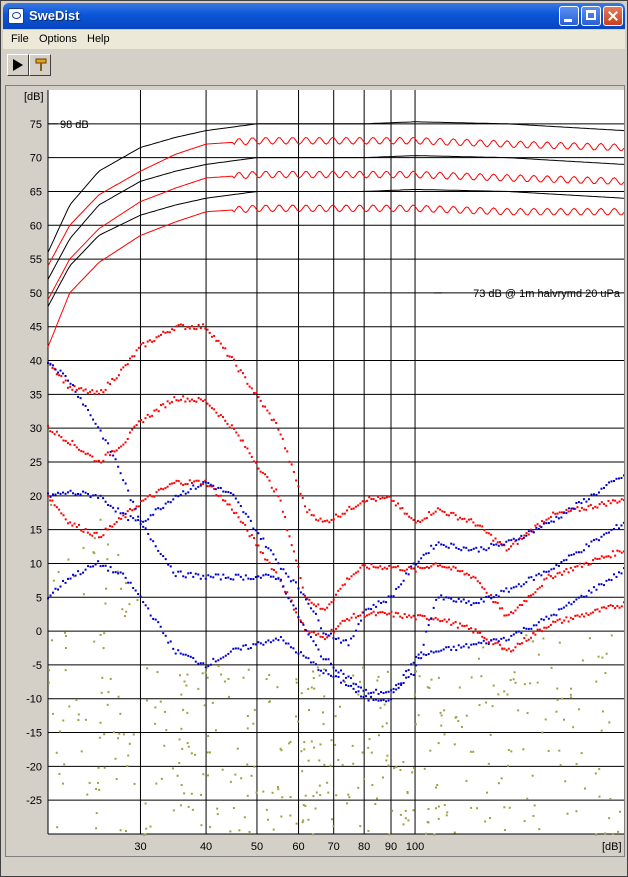 The width and height of the screenshot is (628, 877). What do you see at coordinates (314, 16) in the screenshot?
I see `title-bar: SweDist` at bounding box center [314, 16].